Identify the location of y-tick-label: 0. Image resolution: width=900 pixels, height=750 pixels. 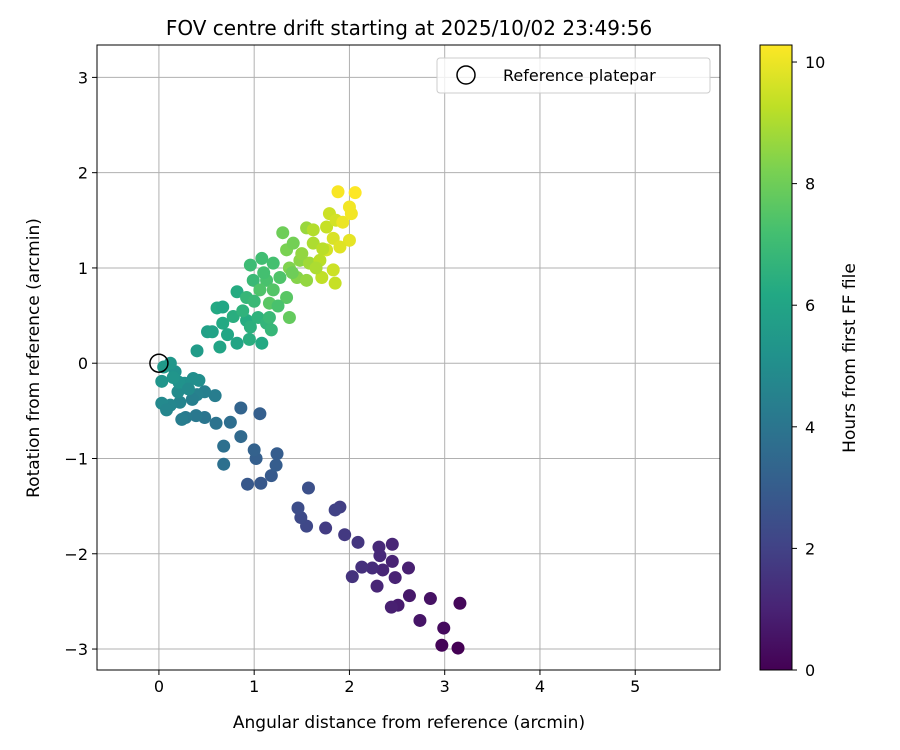
(83, 363).